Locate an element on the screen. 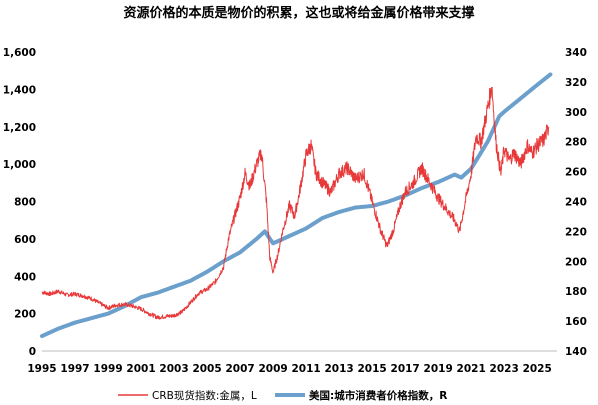  x-tick-label: 2009 is located at coordinates (272, 369).